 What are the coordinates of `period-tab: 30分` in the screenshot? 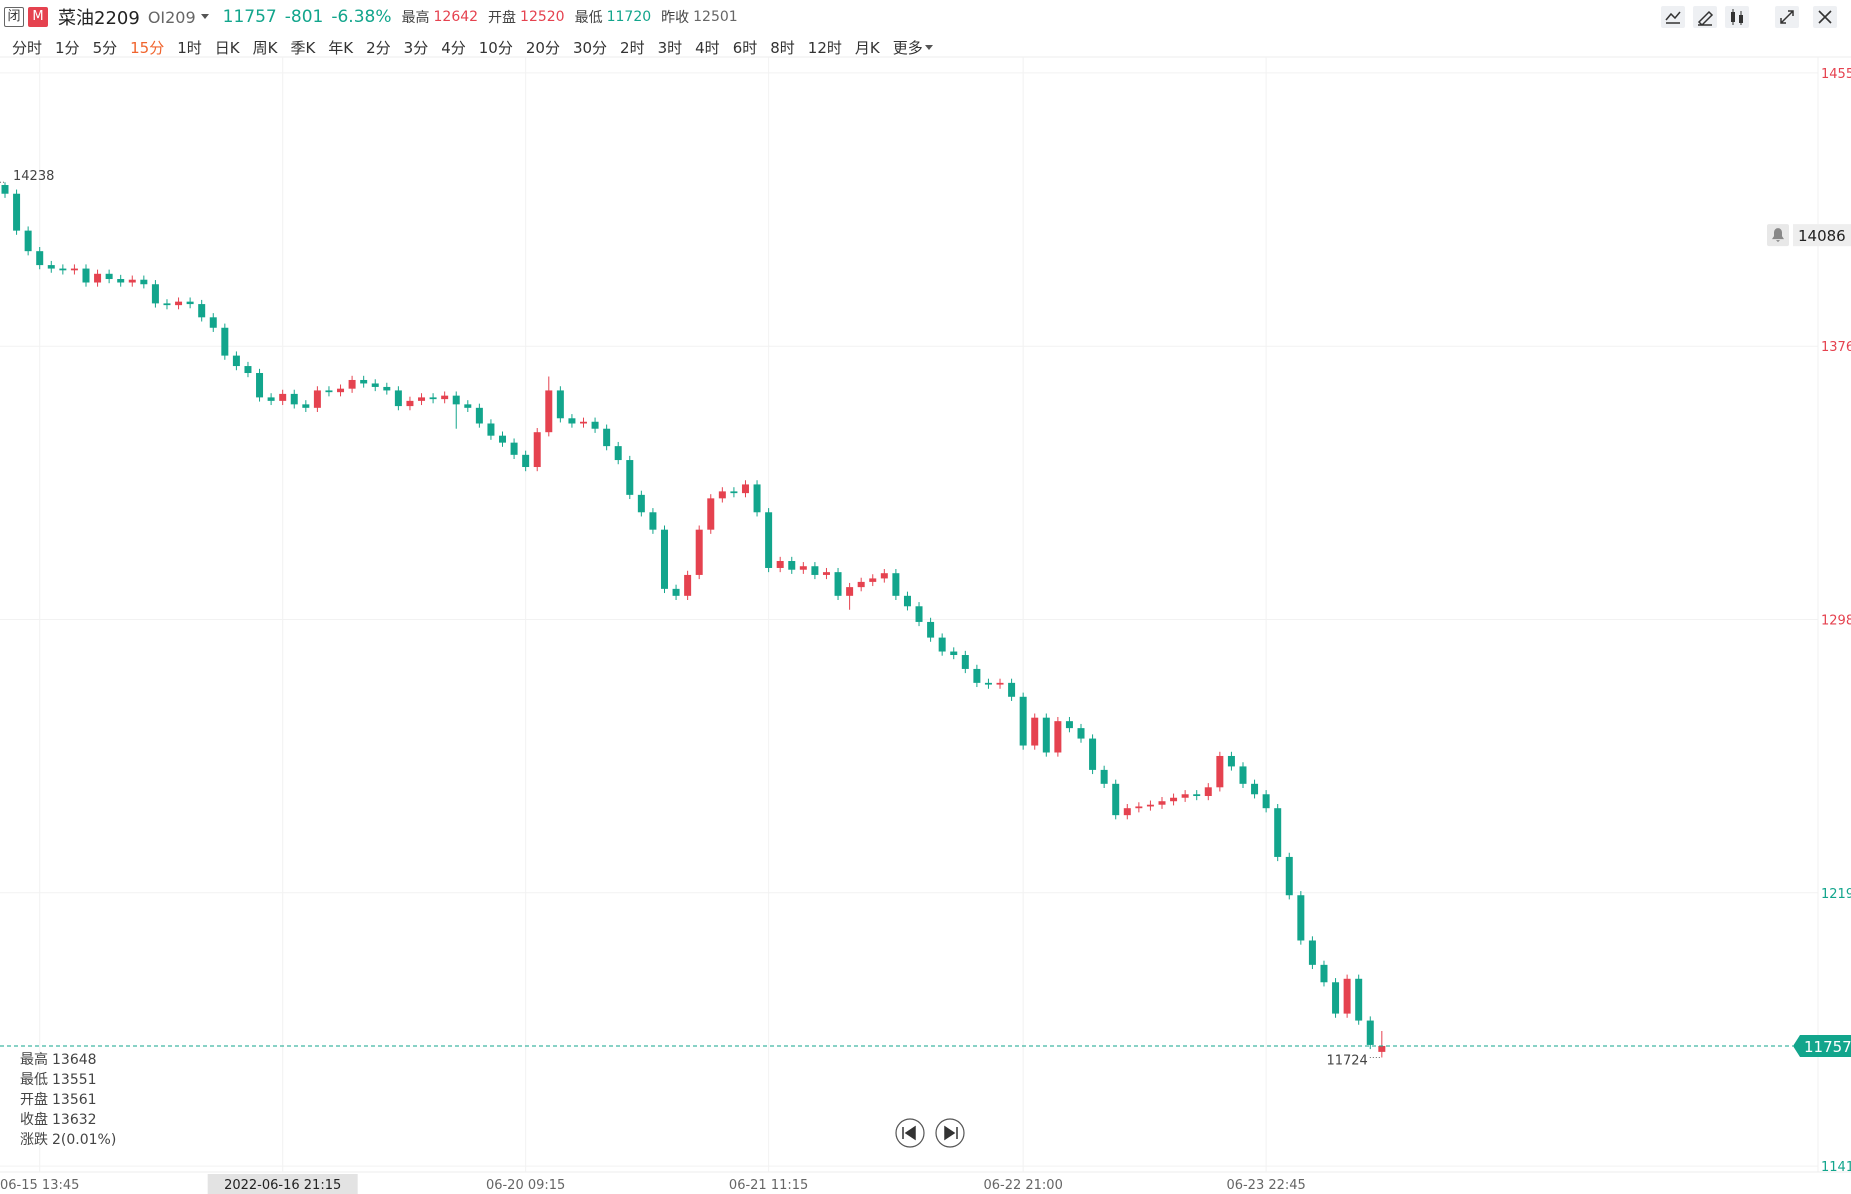 It's located at (590, 47).